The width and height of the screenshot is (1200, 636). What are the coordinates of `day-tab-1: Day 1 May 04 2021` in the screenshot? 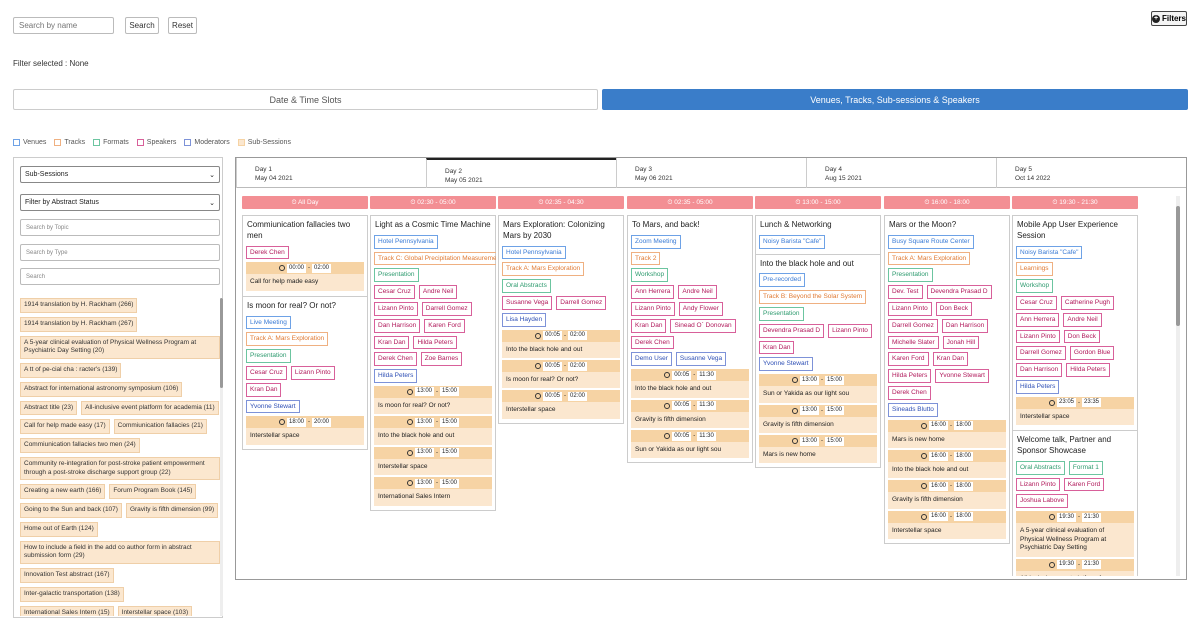 It's located at (331, 173).